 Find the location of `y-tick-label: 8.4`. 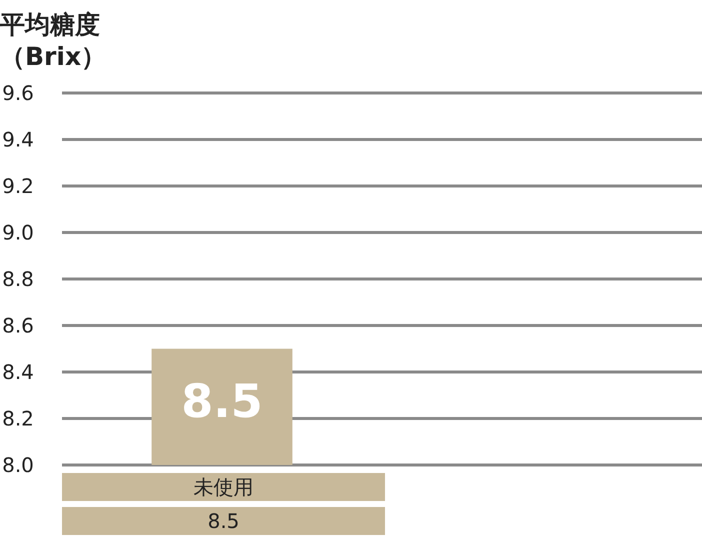

y-tick-label: 8.4 is located at coordinates (18, 372).